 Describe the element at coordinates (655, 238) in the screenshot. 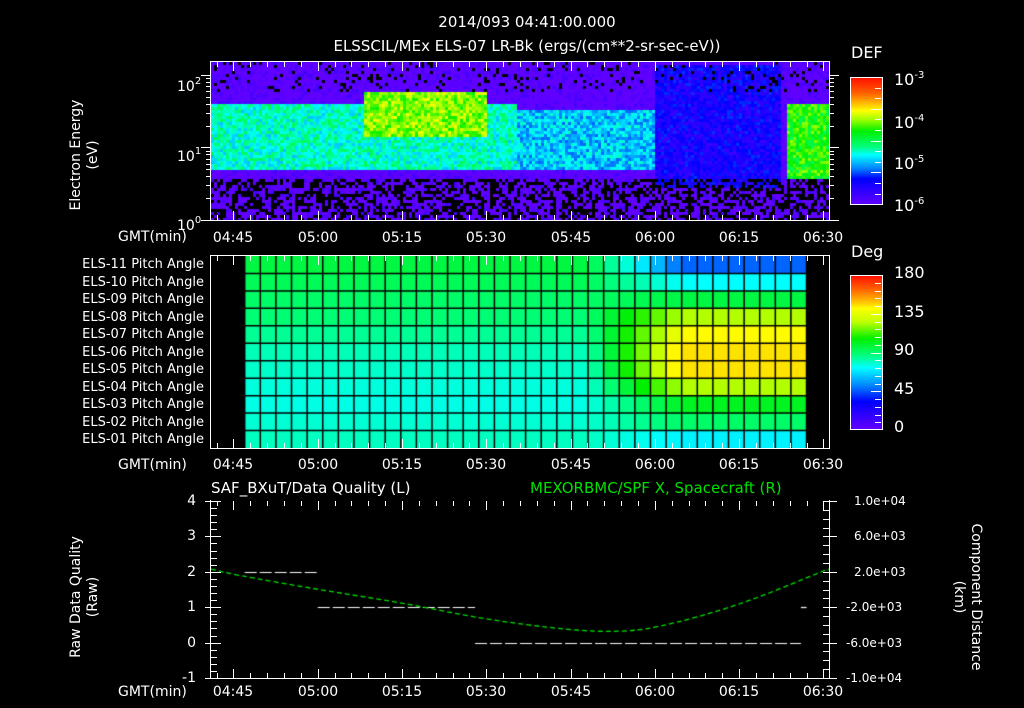

I see `time-tick-label: 06:00` at that location.